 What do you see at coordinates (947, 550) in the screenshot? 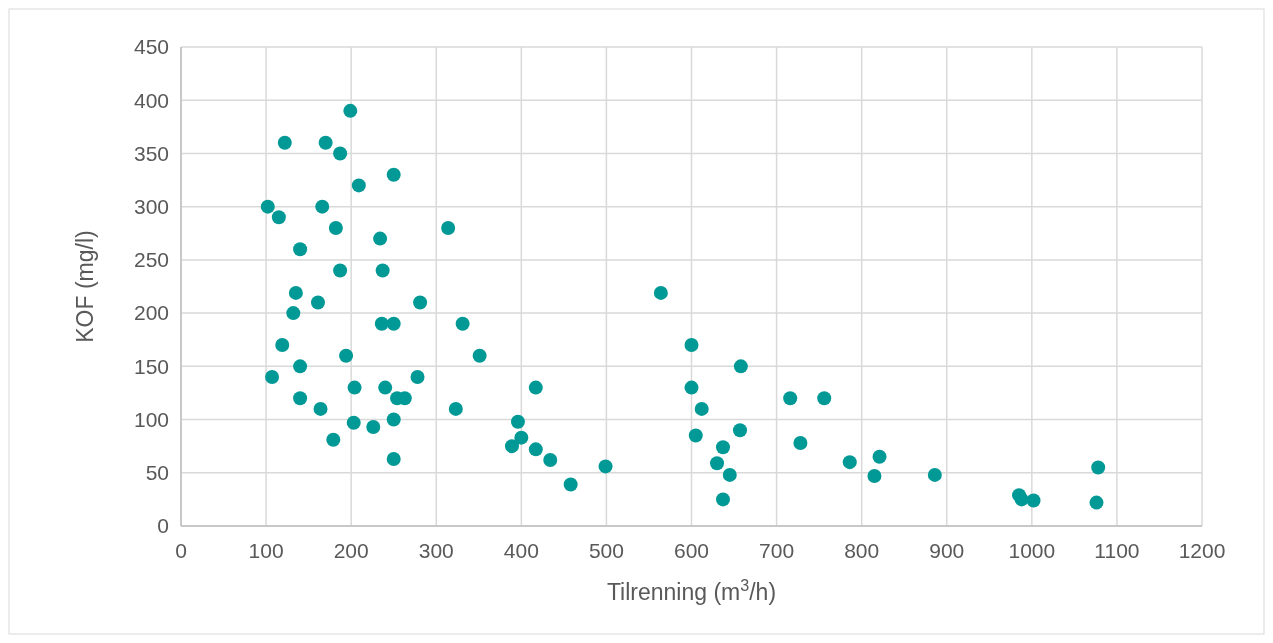
I see `x-tick-label: 900` at bounding box center [947, 550].